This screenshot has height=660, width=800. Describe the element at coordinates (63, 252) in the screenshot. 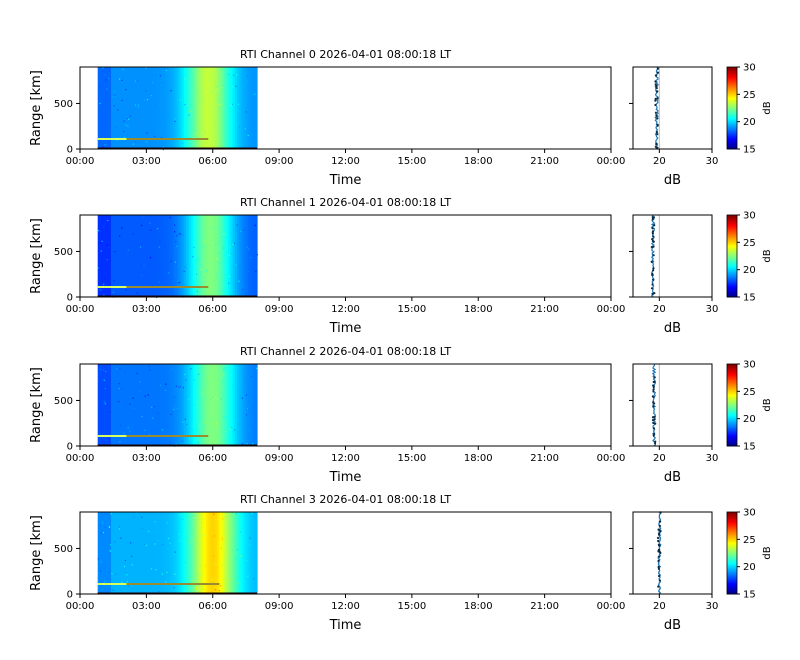

I see `y-tick-label: 500` at that location.